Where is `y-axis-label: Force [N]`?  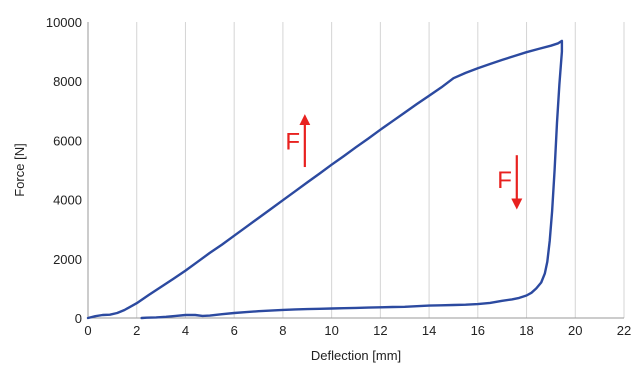
y-axis-label: Force [N] is located at coordinates (19, 169).